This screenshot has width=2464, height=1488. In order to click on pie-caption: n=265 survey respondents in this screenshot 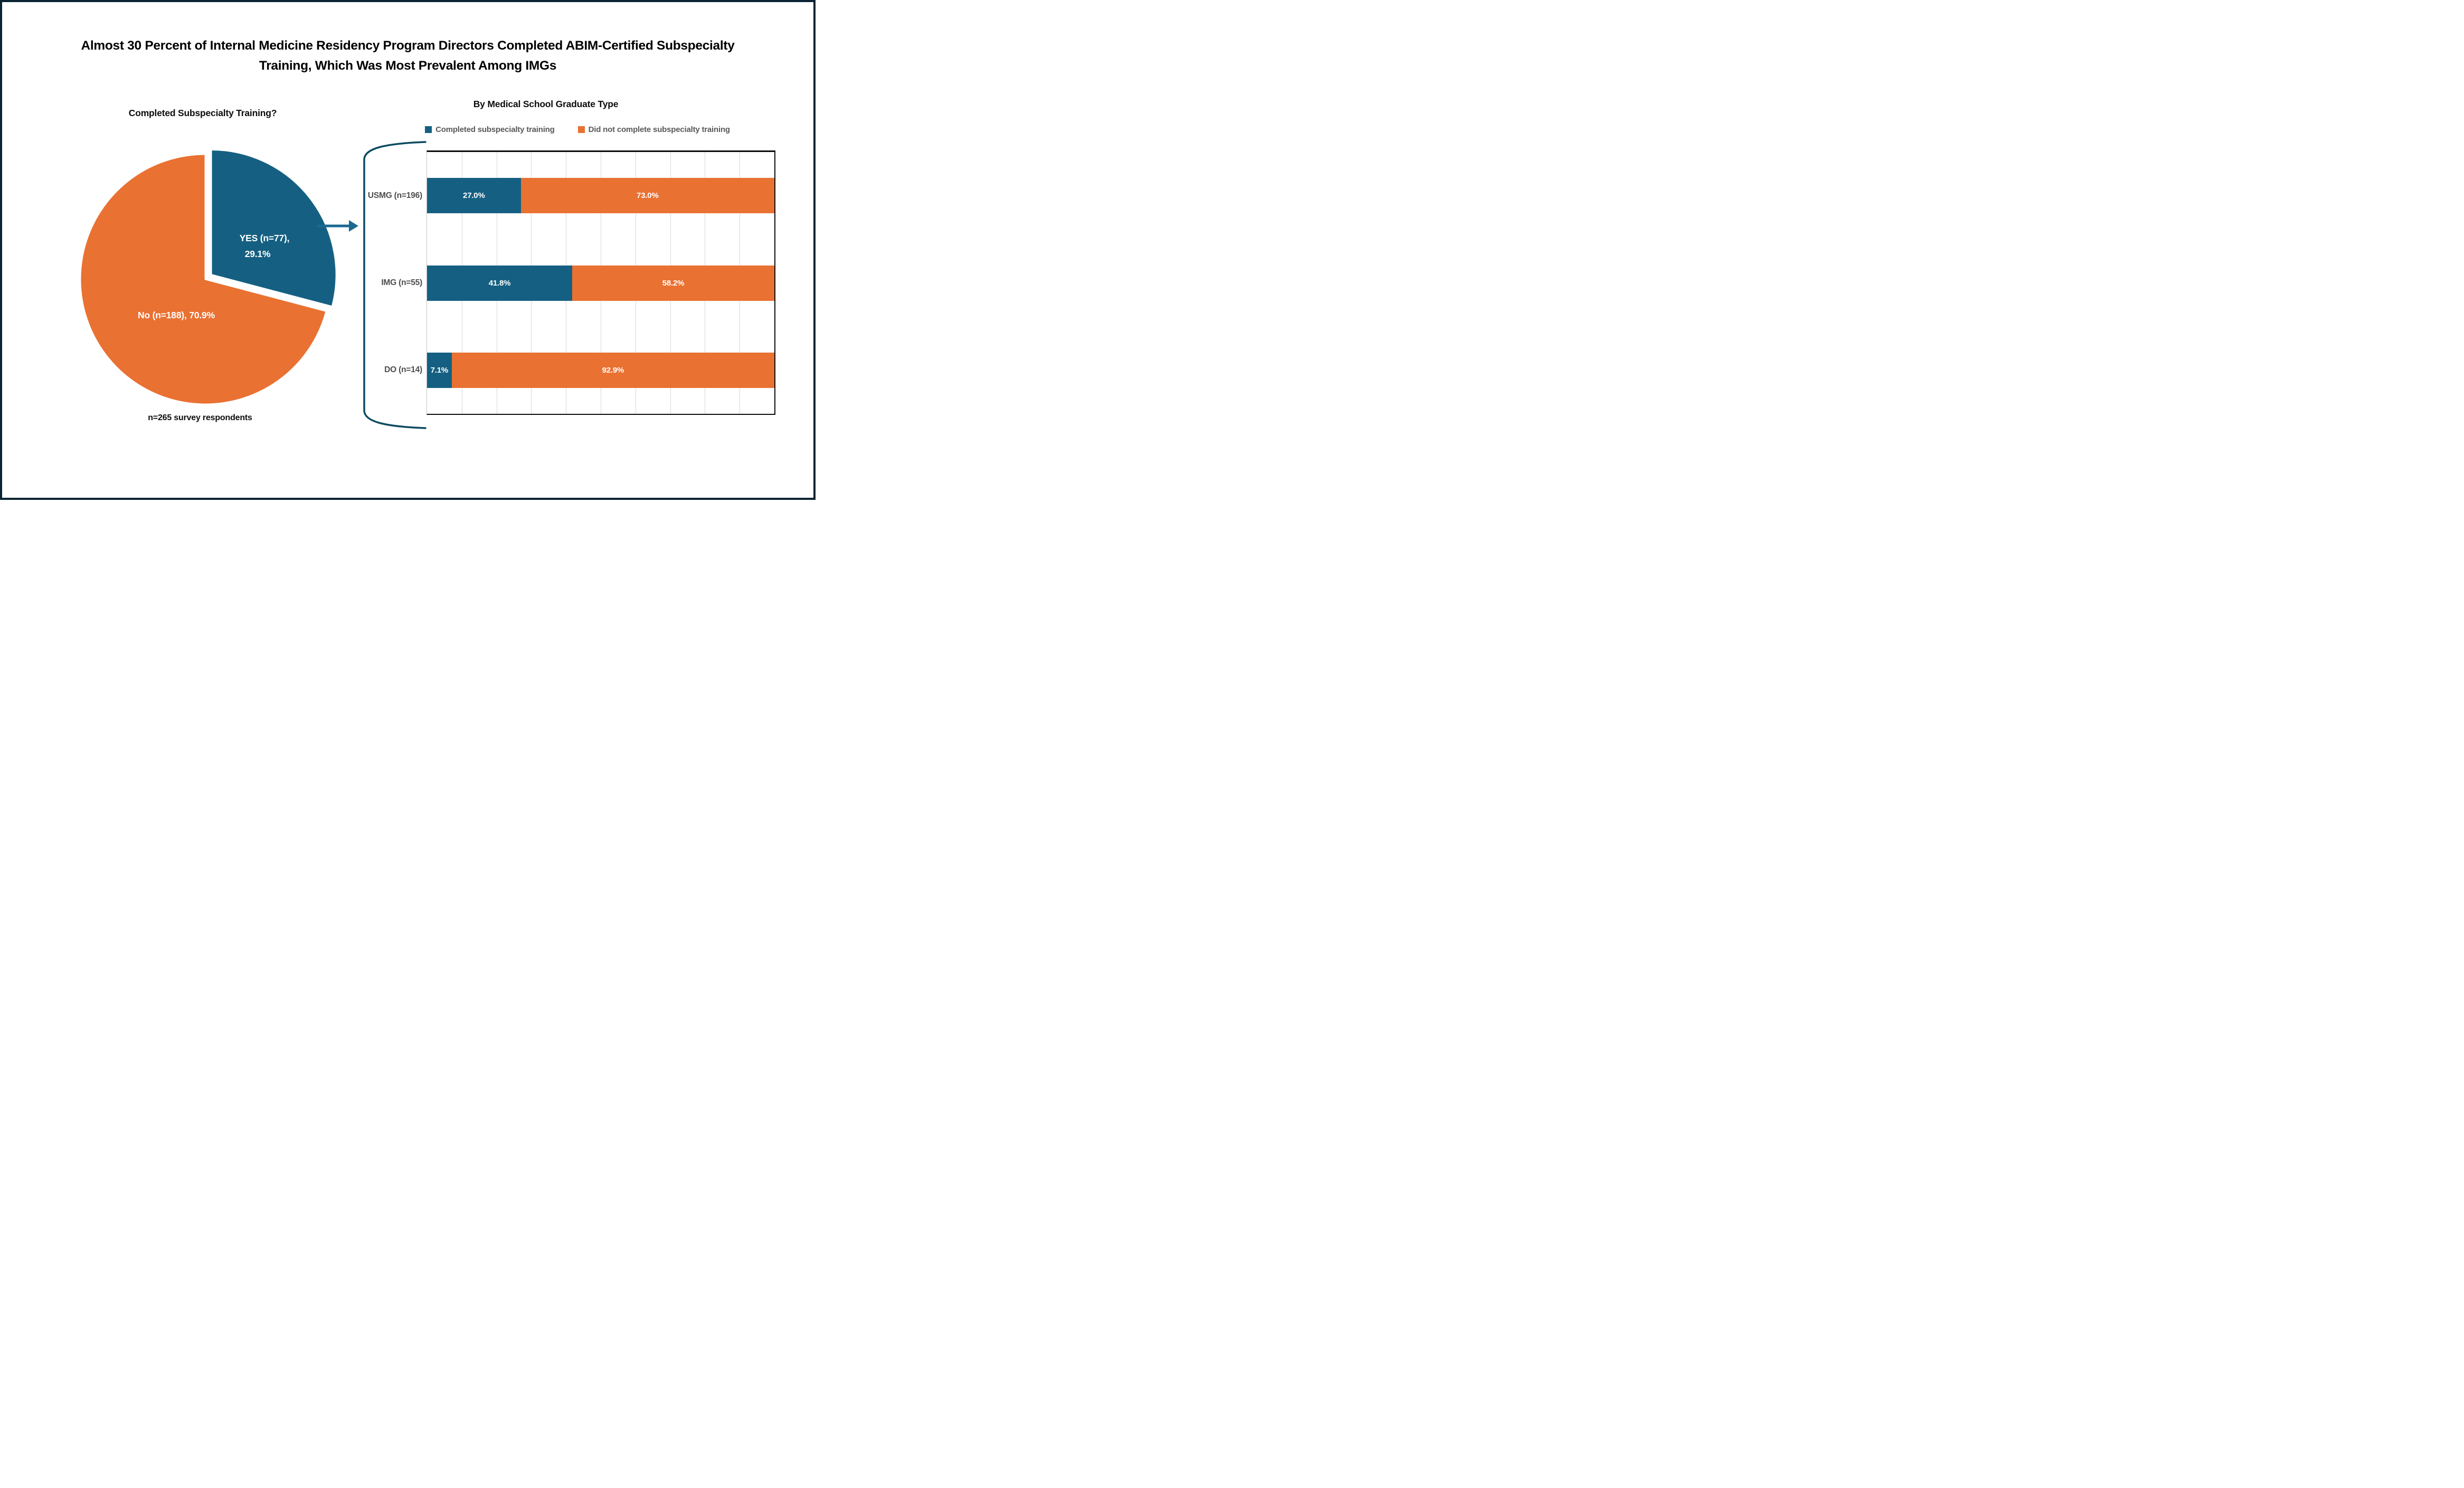, I will do `click(200, 417)`.